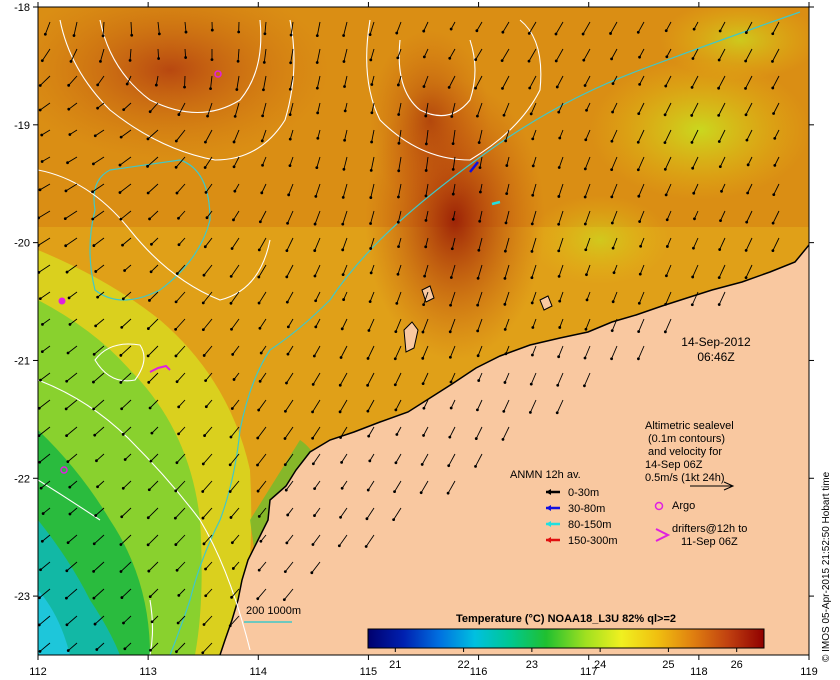  Describe the element at coordinates (273, 611) in the screenshot. I see `svg-text: 200 1000m` at that location.